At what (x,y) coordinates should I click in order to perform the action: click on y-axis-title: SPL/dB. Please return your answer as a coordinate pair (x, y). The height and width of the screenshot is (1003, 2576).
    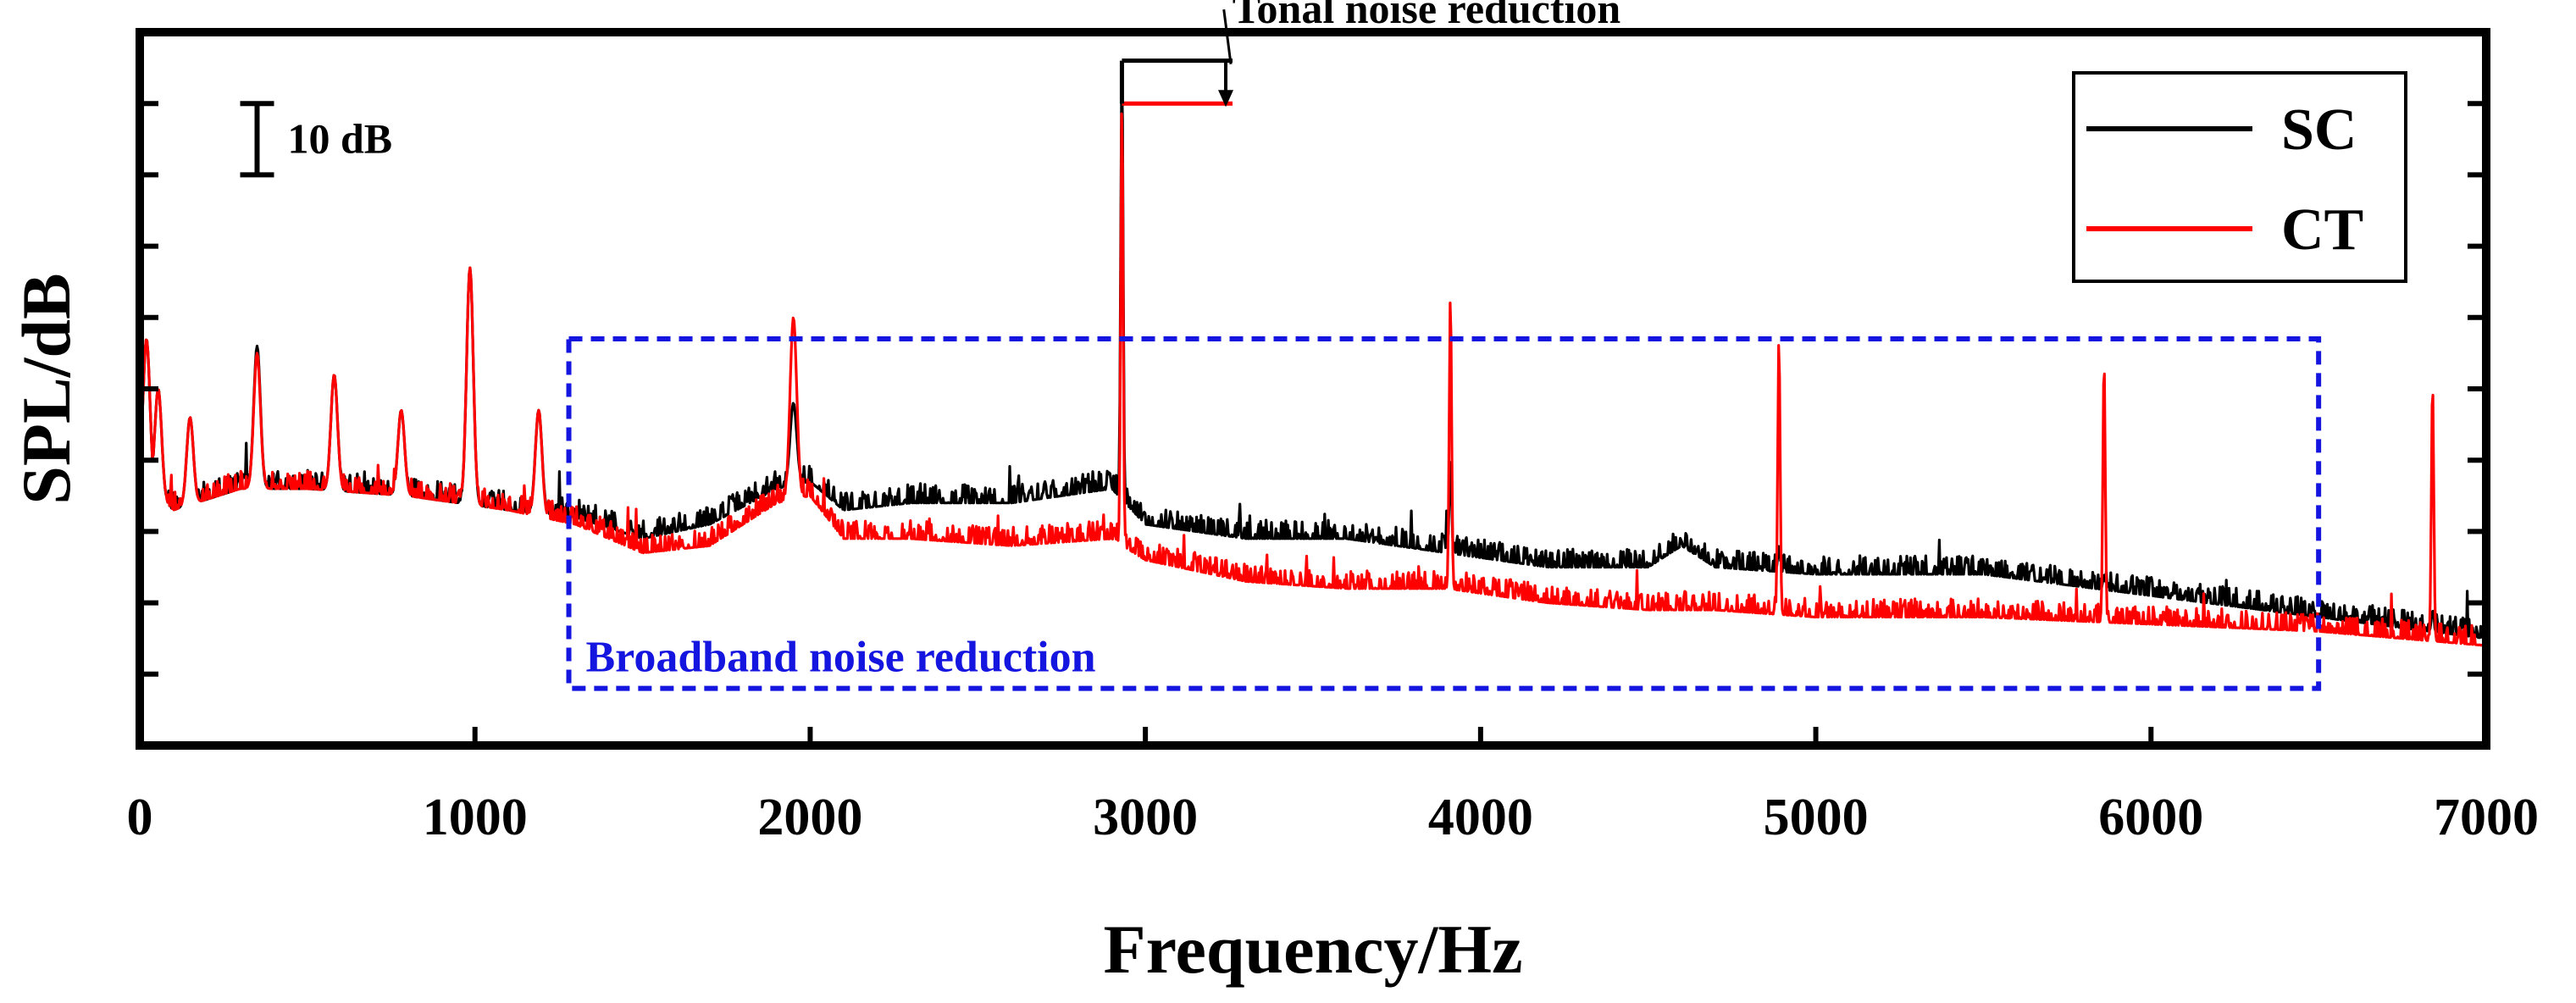
    Looking at the image, I should click on (46, 388).